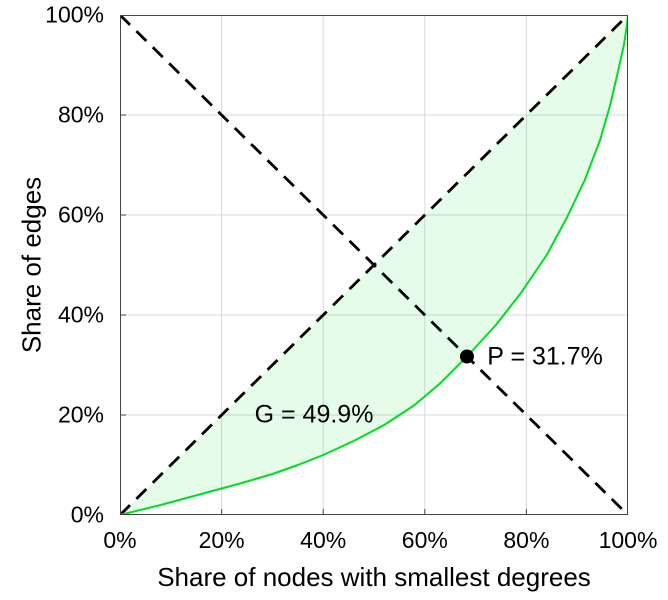 This screenshot has height=600, width=668. Describe the element at coordinates (545, 356) in the screenshot. I see `p-label: P = 31.7%` at that location.